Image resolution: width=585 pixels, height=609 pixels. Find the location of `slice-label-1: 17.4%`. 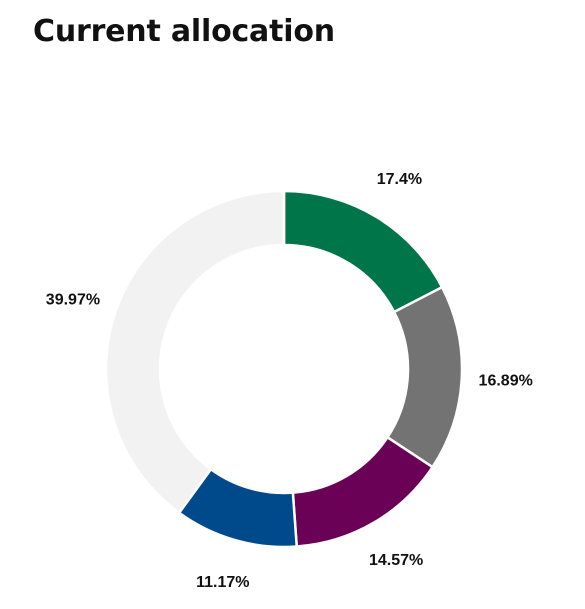

slice-label-1: 17.4% is located at coordinates (399, 179).